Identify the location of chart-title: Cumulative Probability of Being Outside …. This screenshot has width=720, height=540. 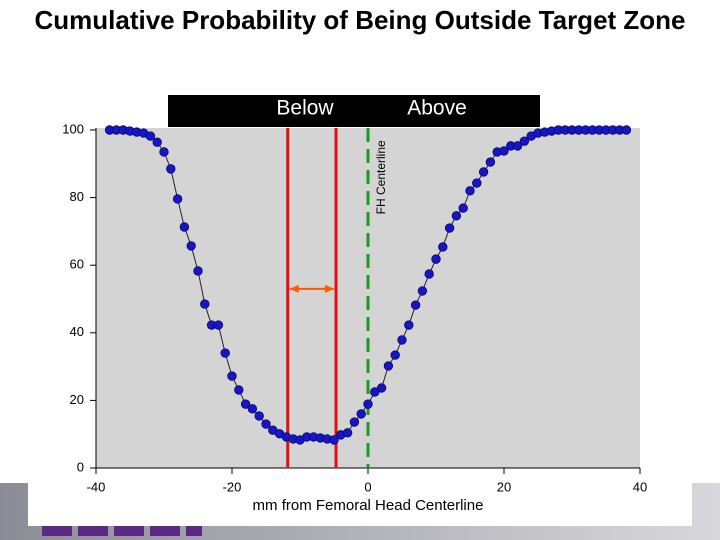
(360, 20).